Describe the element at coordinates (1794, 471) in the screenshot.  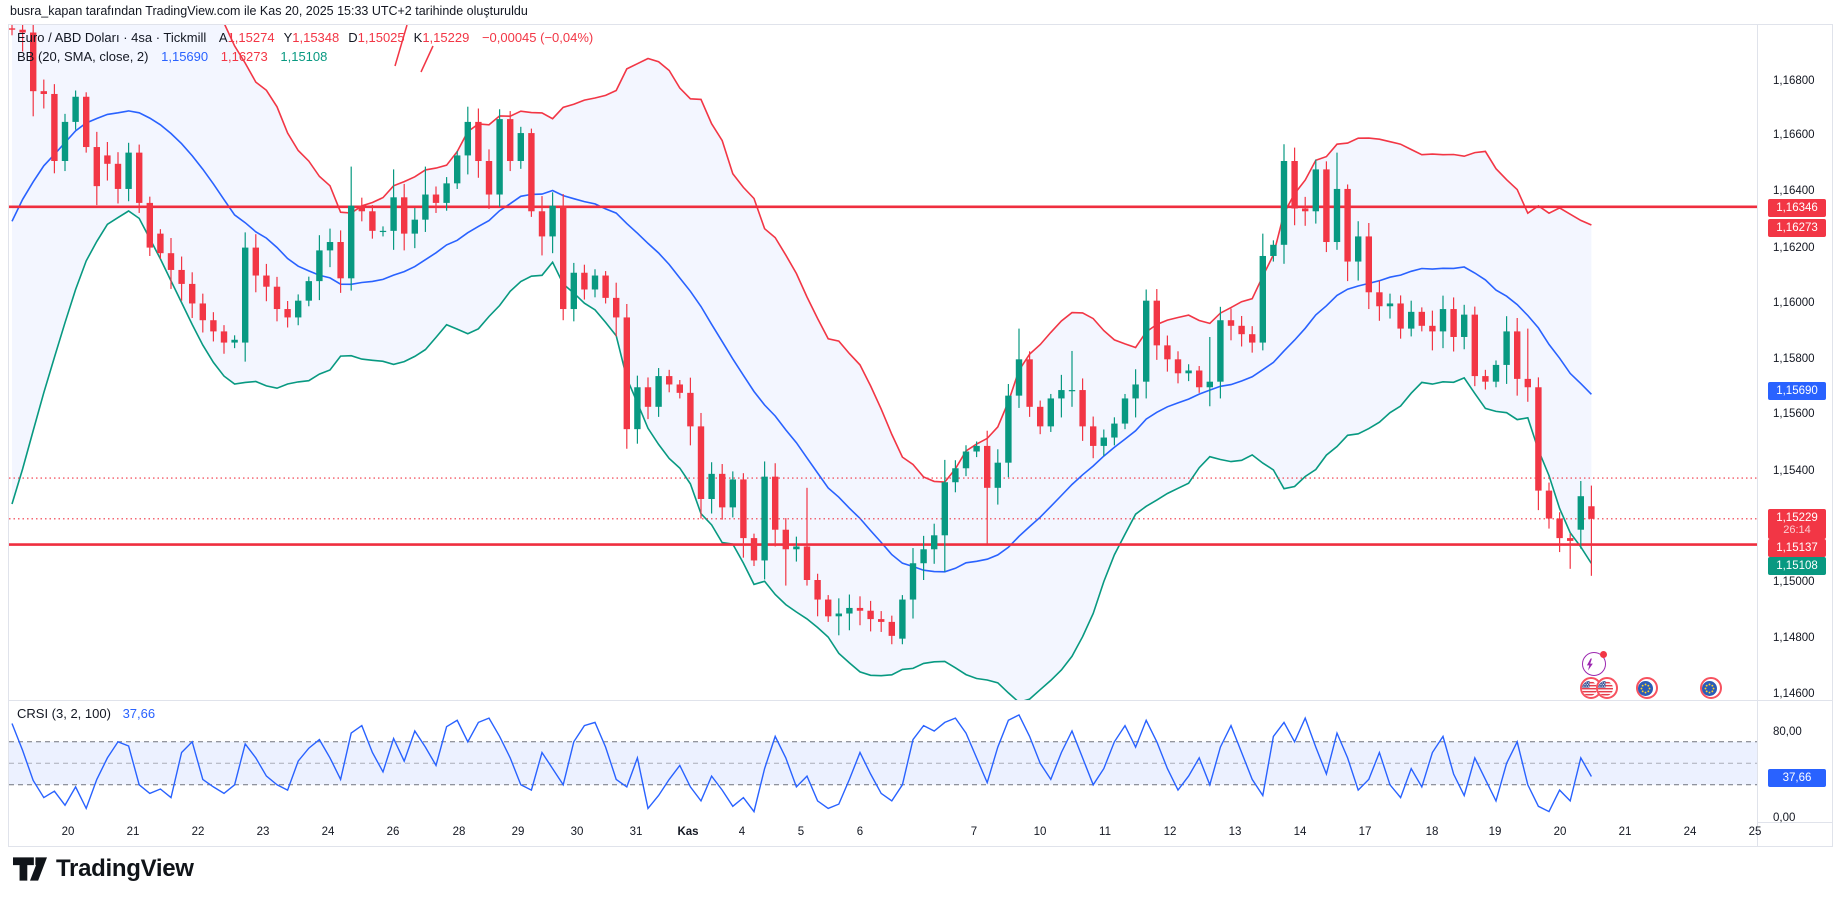
I see `price-tick-label: 1,15400` at that location.